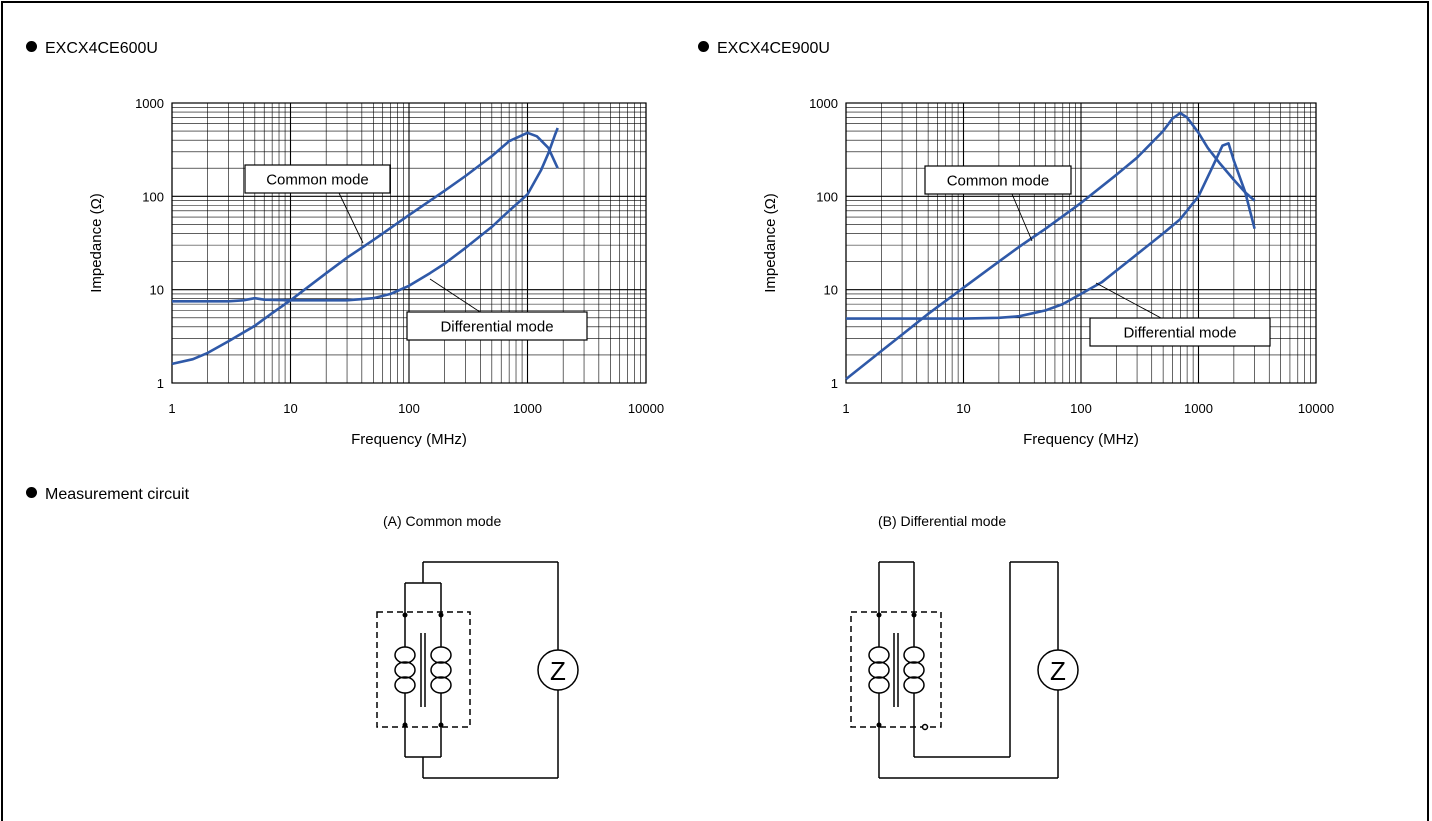 The image size is (1432, 821). Describe the element at coordinates (442, 521) in the screenshot. I see `circuit-a-caption: (A) Common mode` at that location.